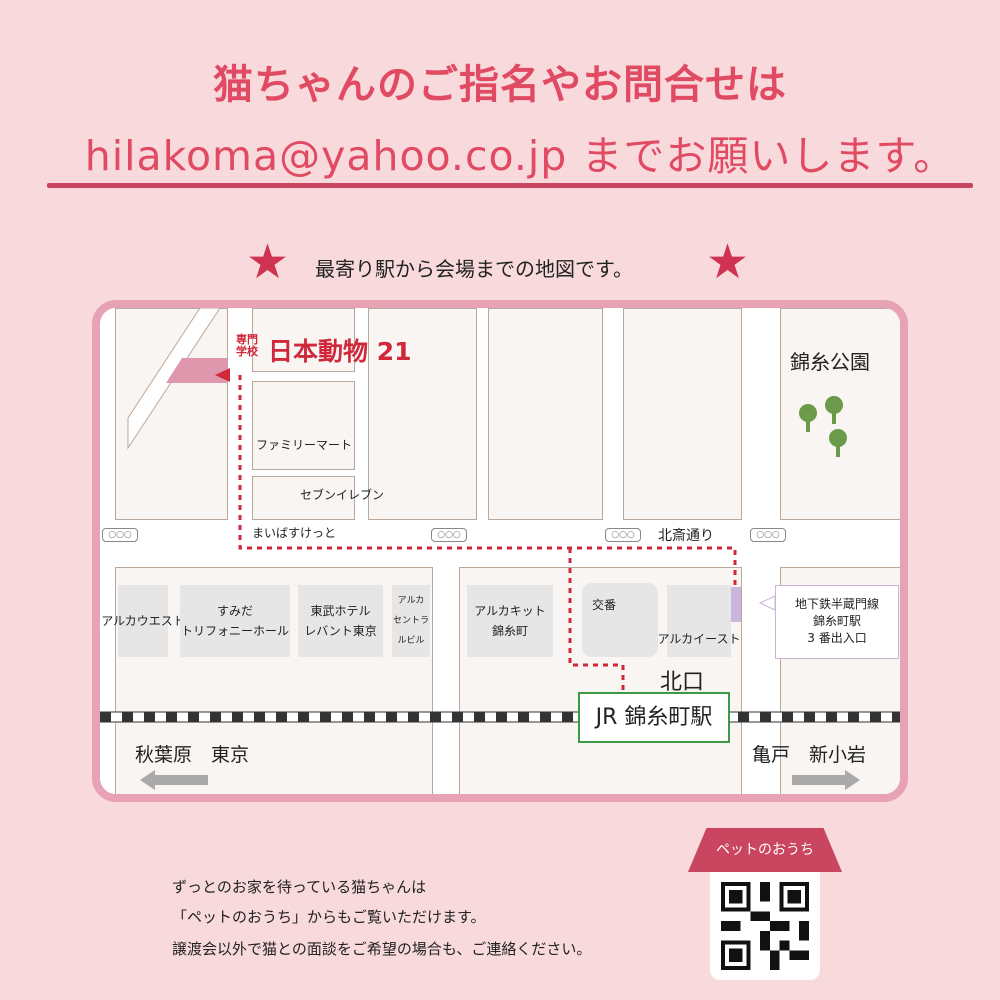  Describe the element at coordinates (837, 622) in the screenshot. I see `subway-callout: 地下鉄半蔵門線 錦糸町駅 3 番出入口` at that location.